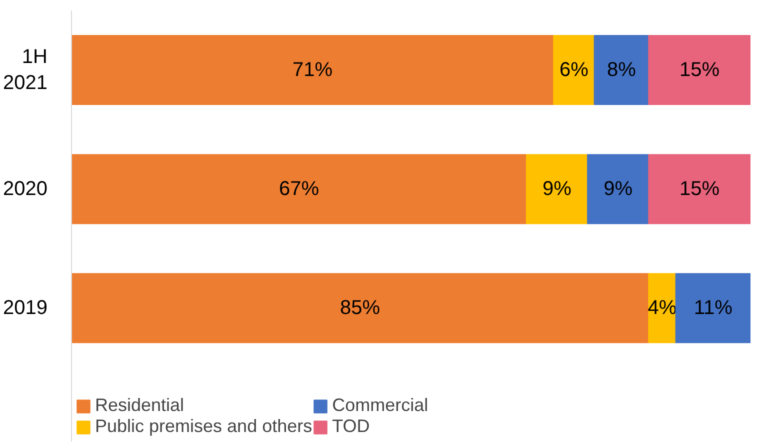 The height and width of the screenshot is (448, 762). I want to click on data-label: 11%, so click(713, 308).